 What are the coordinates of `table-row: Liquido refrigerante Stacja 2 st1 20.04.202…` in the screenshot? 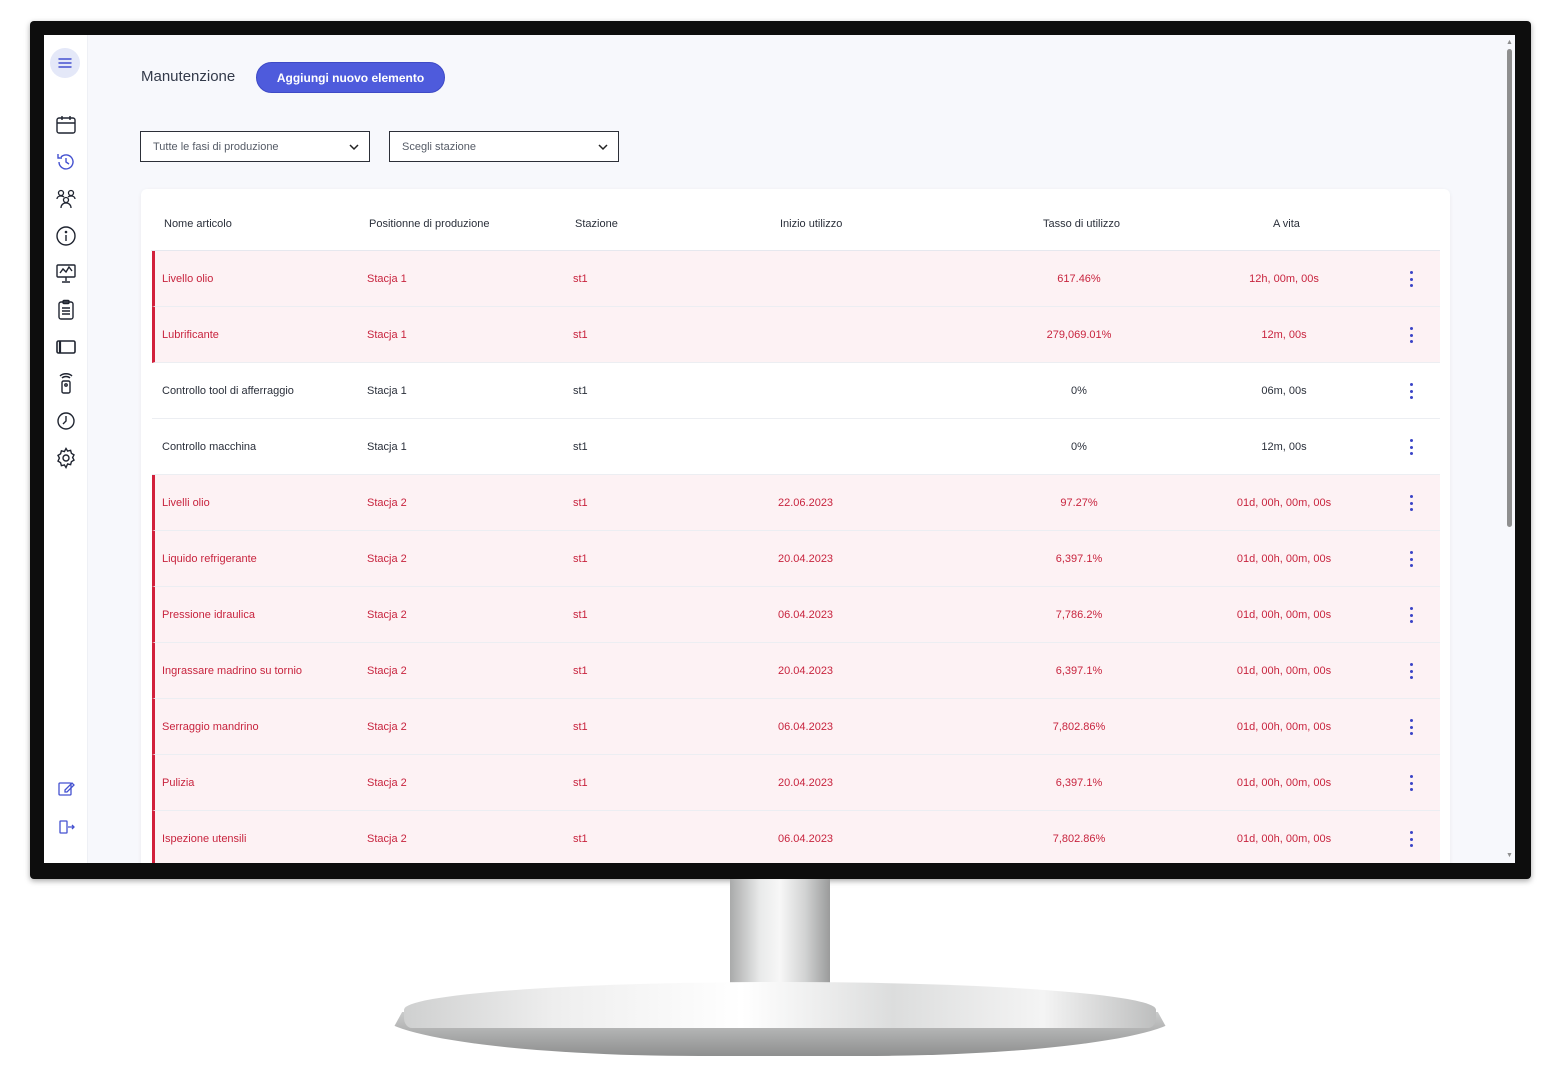 It's located at (796, 559).